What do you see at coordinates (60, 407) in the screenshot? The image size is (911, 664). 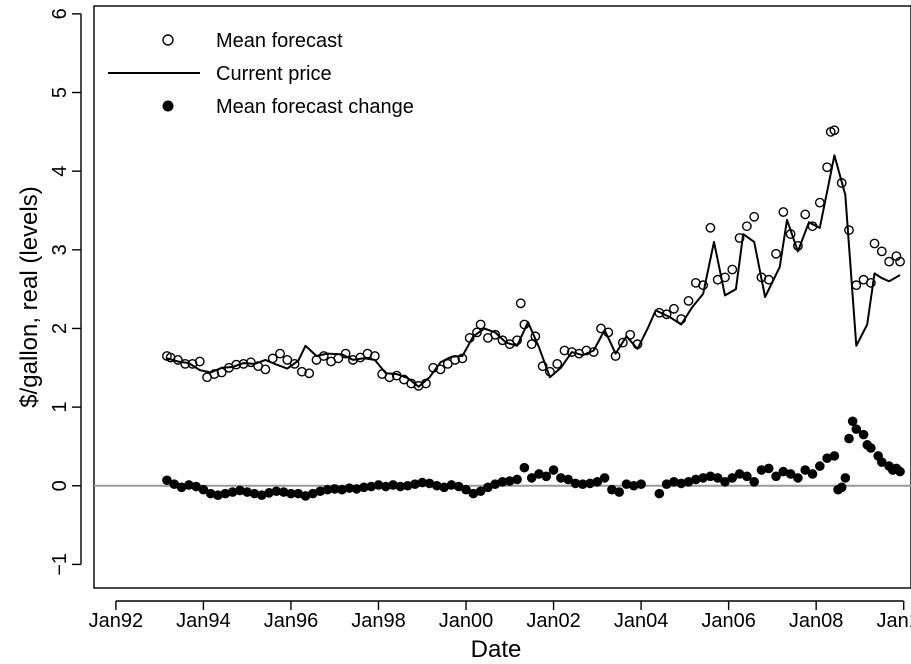 I see `y-tick-label: 1` at bounding box center [60, 407].